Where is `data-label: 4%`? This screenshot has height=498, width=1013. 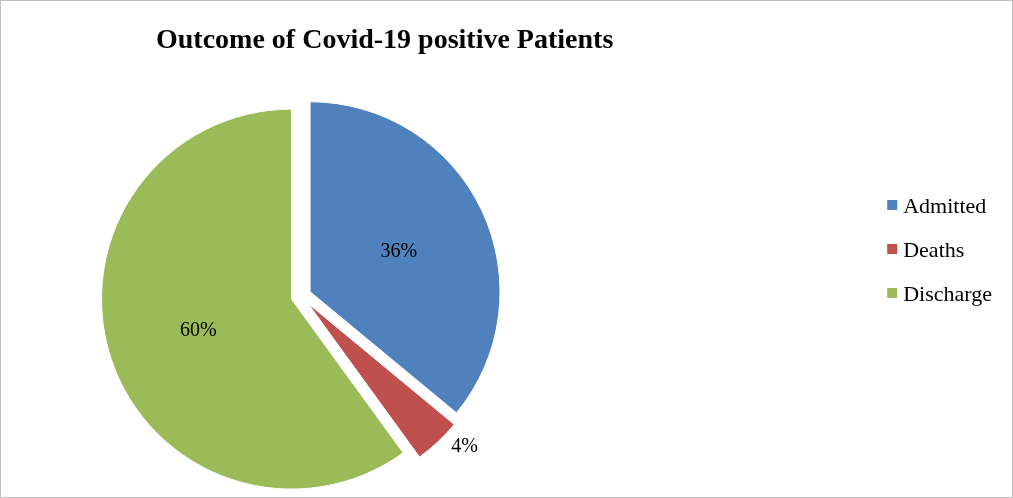
data-label: 4% is located at coordinates (464, 445).